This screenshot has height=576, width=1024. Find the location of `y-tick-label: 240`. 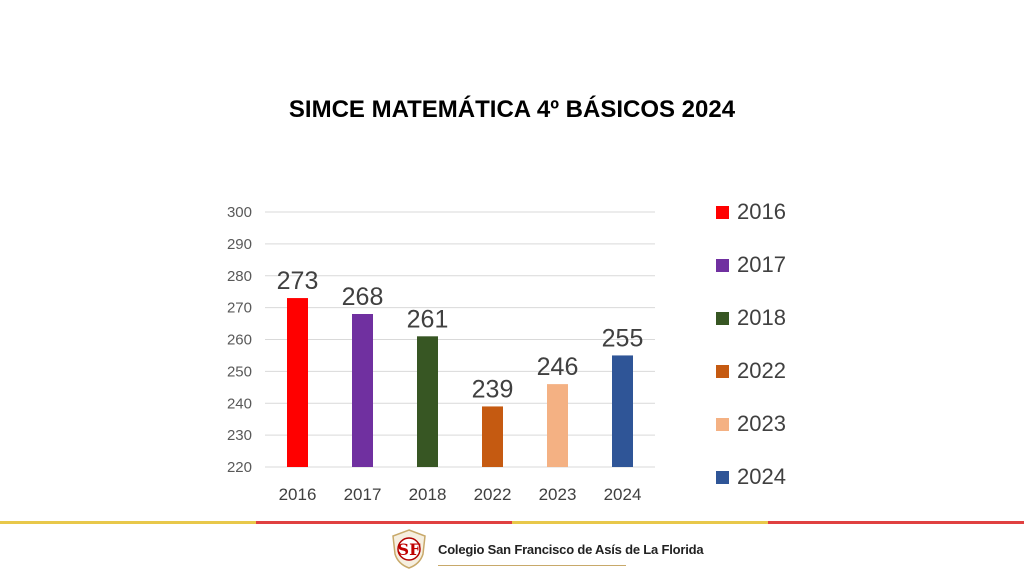

y-tick-label: 240 is located at coordinates (239, 403).